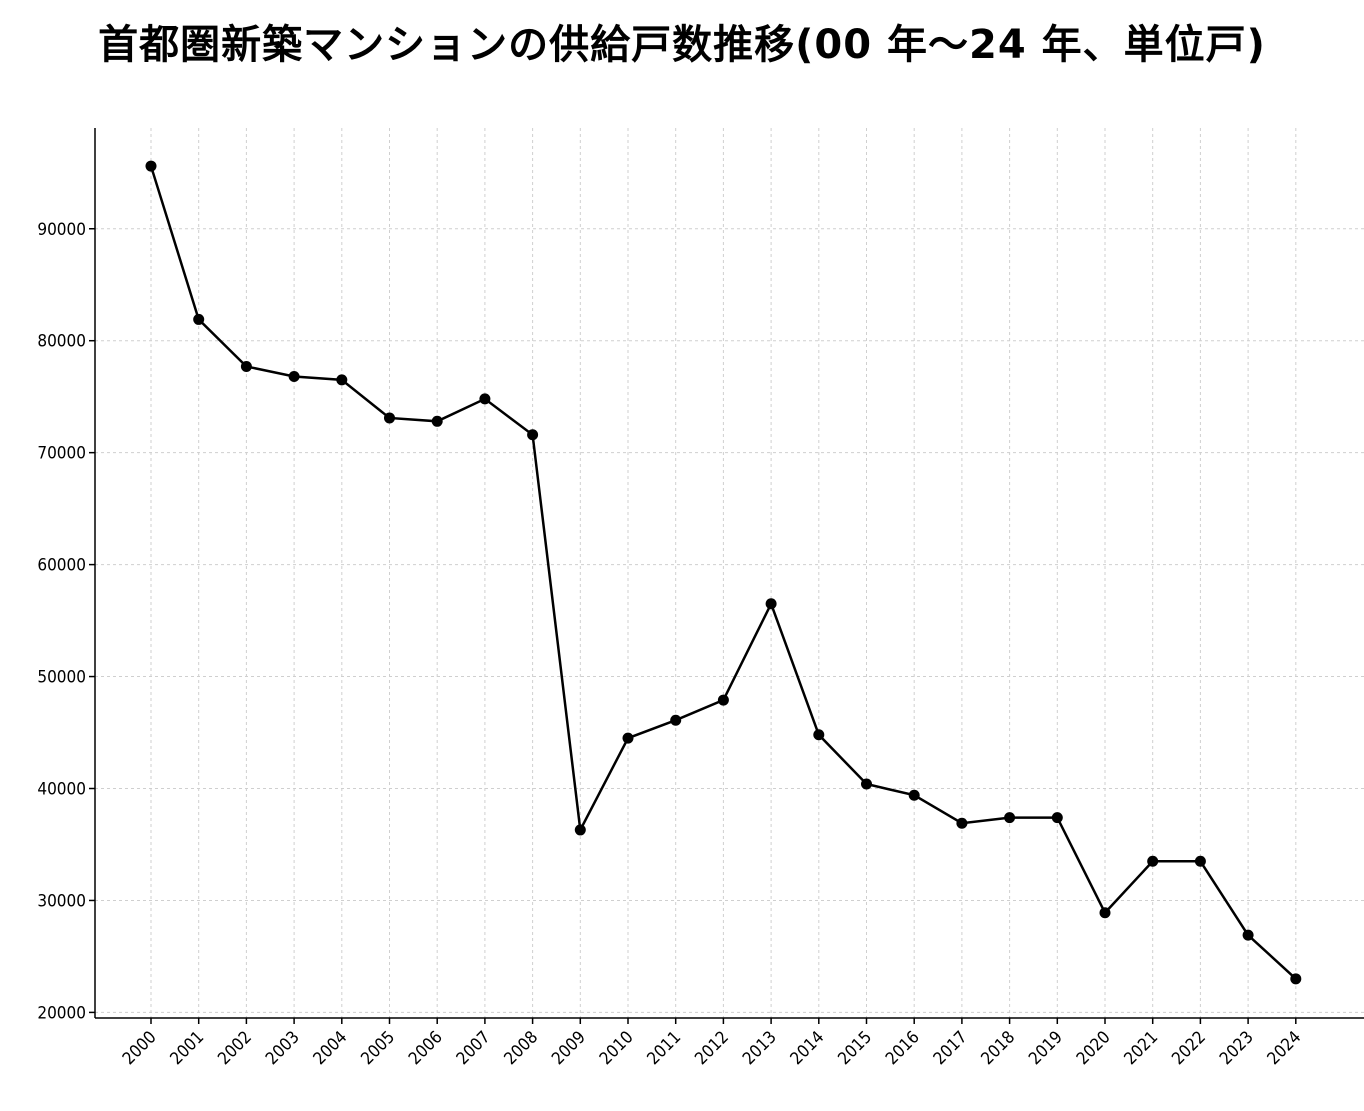 The width and height of the screenshot is (1364, 1111). Describe the element at coordinates (61, 454) in the screenshot. I see `y-tick-label: 70000` at that location.